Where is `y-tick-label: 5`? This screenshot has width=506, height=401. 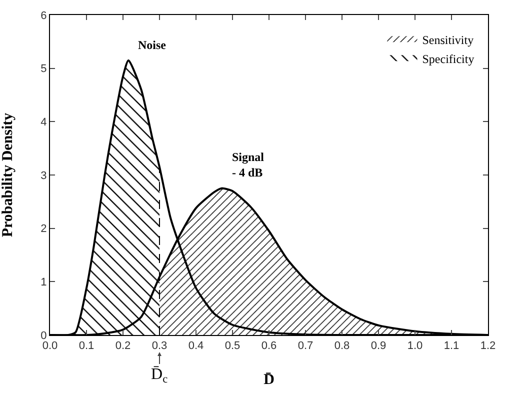
y-tick-label: 5 is located at coordinates (43, 69).